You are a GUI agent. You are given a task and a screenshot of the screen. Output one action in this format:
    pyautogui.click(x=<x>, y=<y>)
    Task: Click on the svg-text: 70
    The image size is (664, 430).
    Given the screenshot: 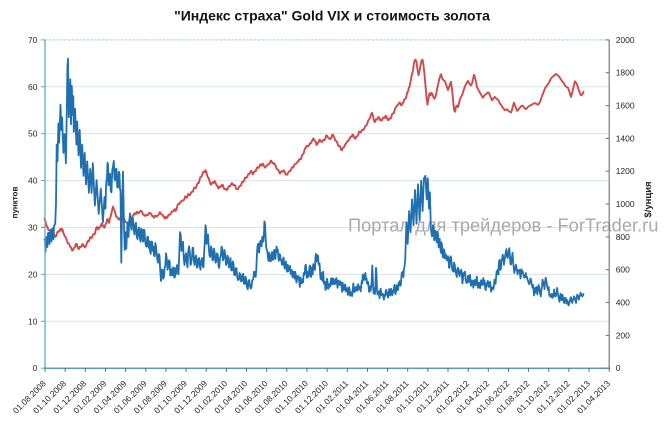 What is the action you would take?
    pyautogui.click(x=33, y=40)
    